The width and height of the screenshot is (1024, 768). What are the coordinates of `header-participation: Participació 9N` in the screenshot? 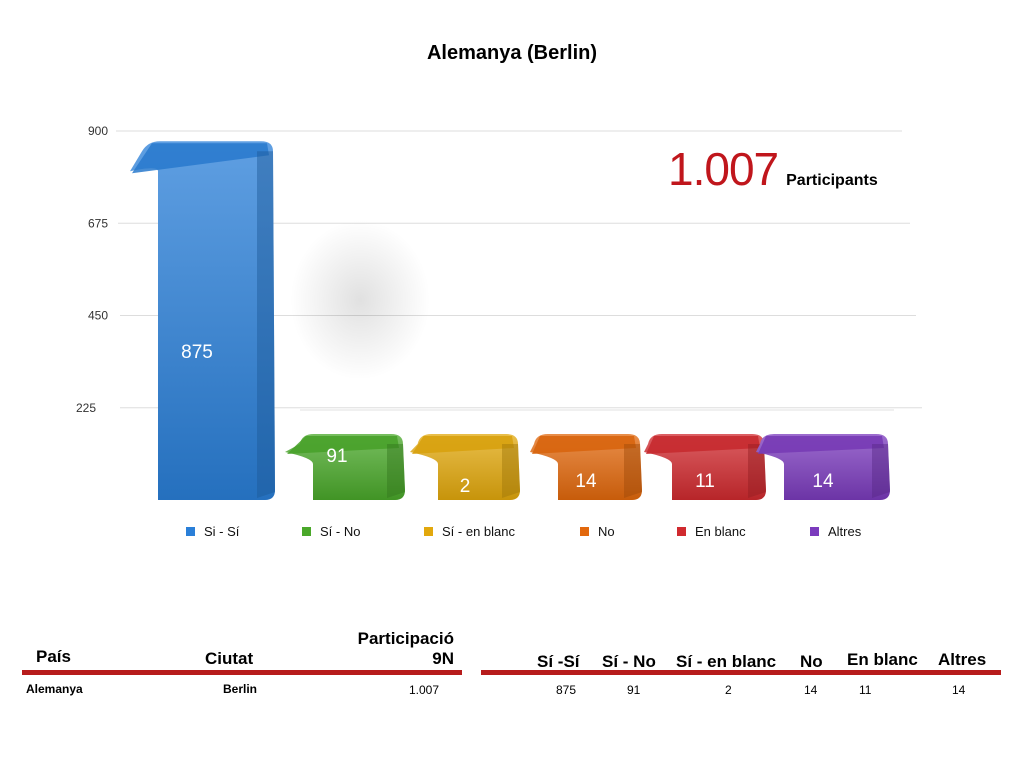 It's located at (405, 648).